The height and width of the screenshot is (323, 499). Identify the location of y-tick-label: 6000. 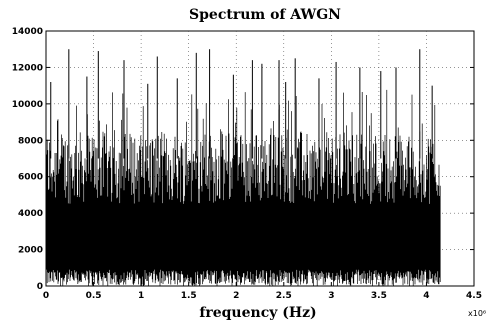
(30, 178).